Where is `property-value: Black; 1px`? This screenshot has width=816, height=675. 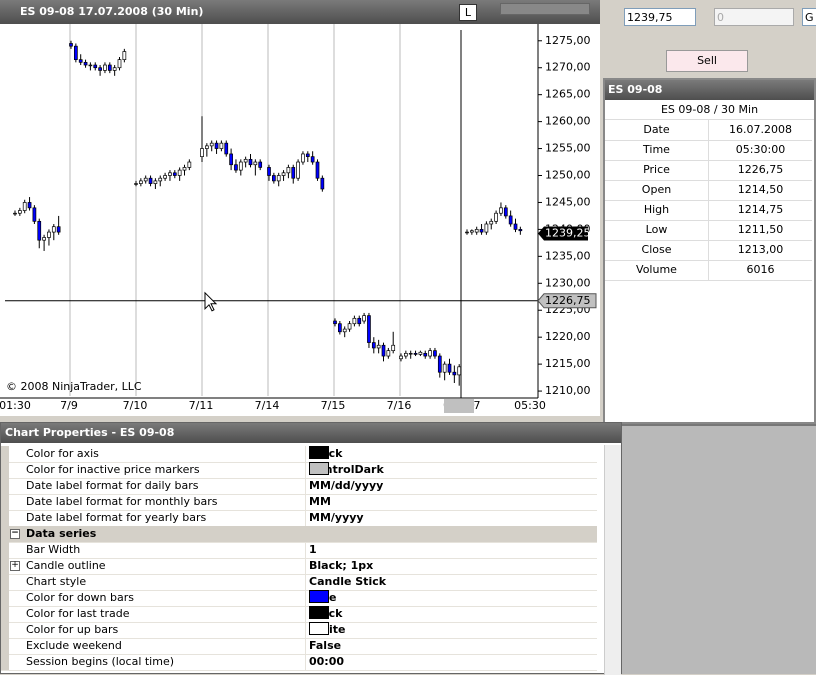
property-value: Black; 1px is located at coordinates (341, 566).